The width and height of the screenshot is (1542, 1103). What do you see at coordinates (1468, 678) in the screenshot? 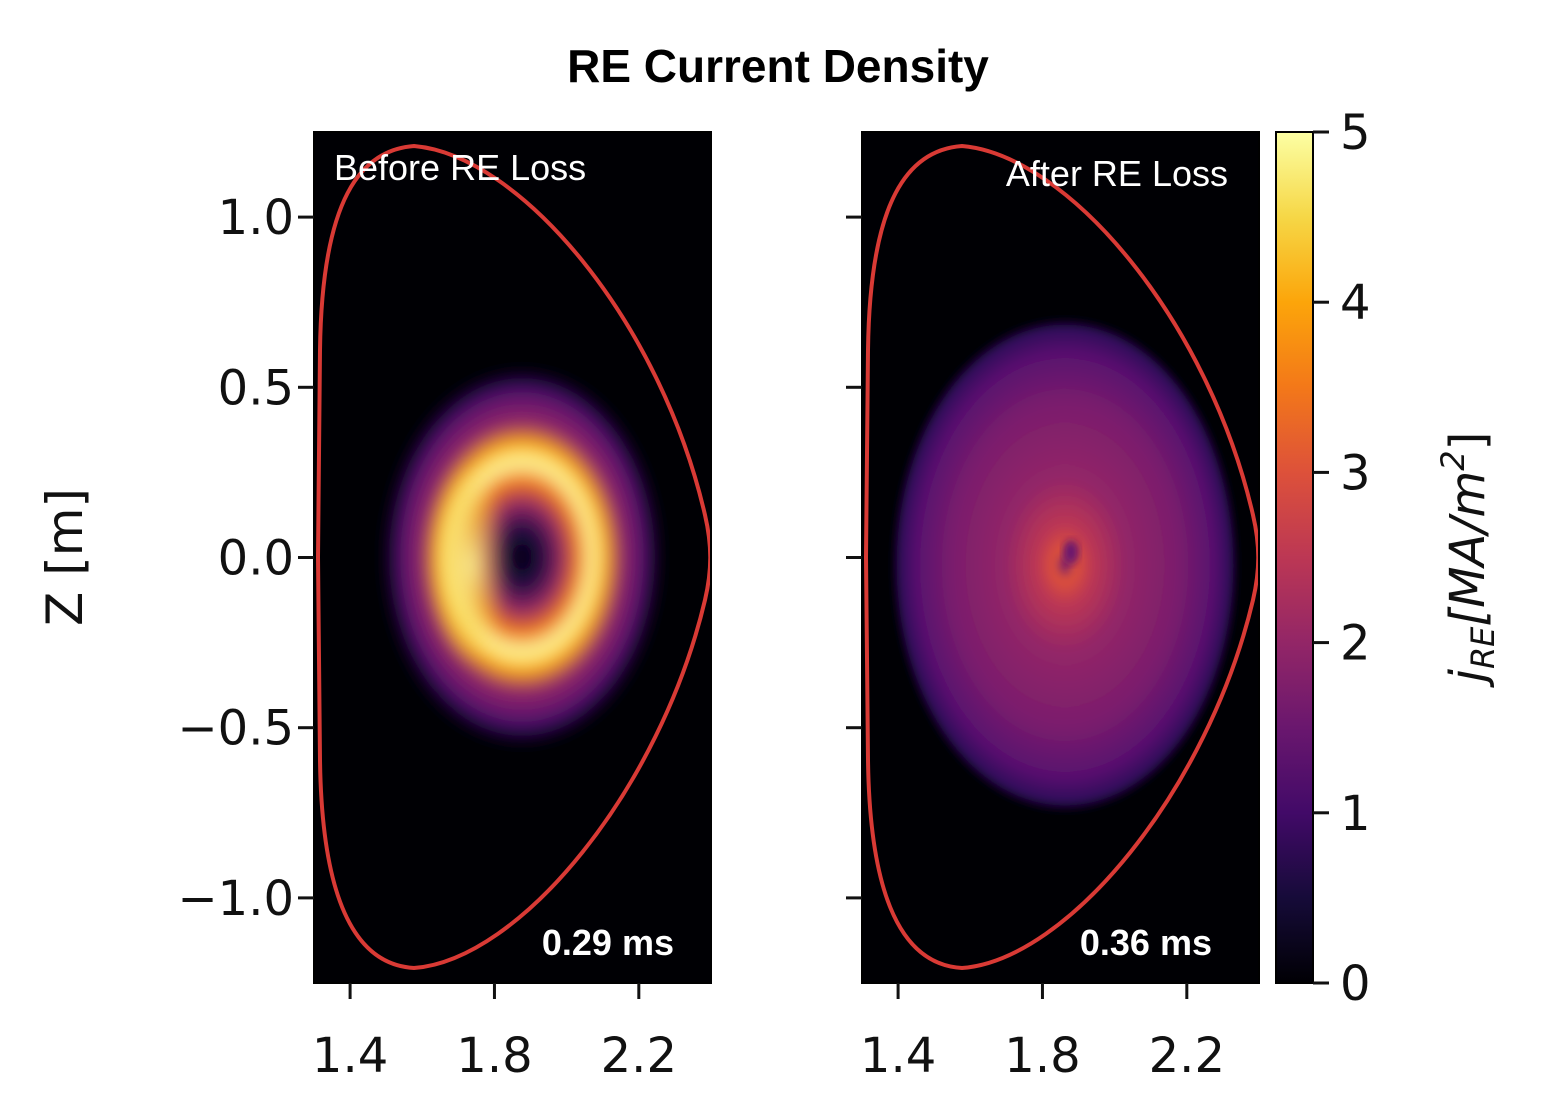
I see `colorbar-label-main: j` at bounding box center [1468, 678].